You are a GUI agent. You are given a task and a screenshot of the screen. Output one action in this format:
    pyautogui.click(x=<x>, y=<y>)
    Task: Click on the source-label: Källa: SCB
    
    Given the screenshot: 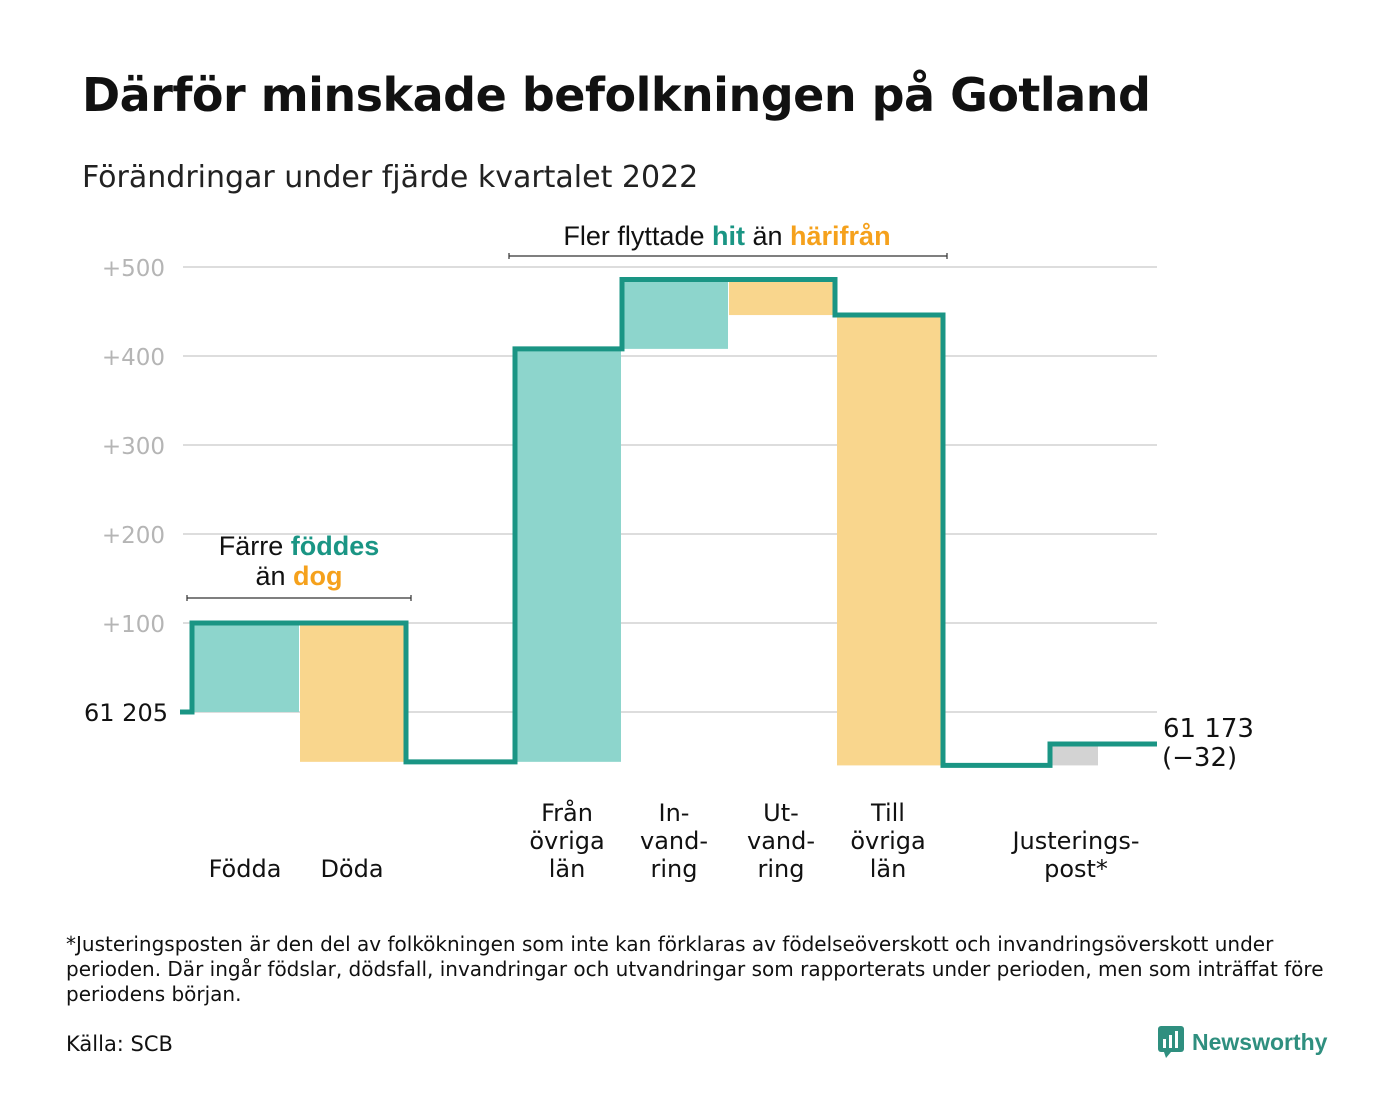 What is the action you would take?
    pyautogui.click(x=119, y=1044)
    